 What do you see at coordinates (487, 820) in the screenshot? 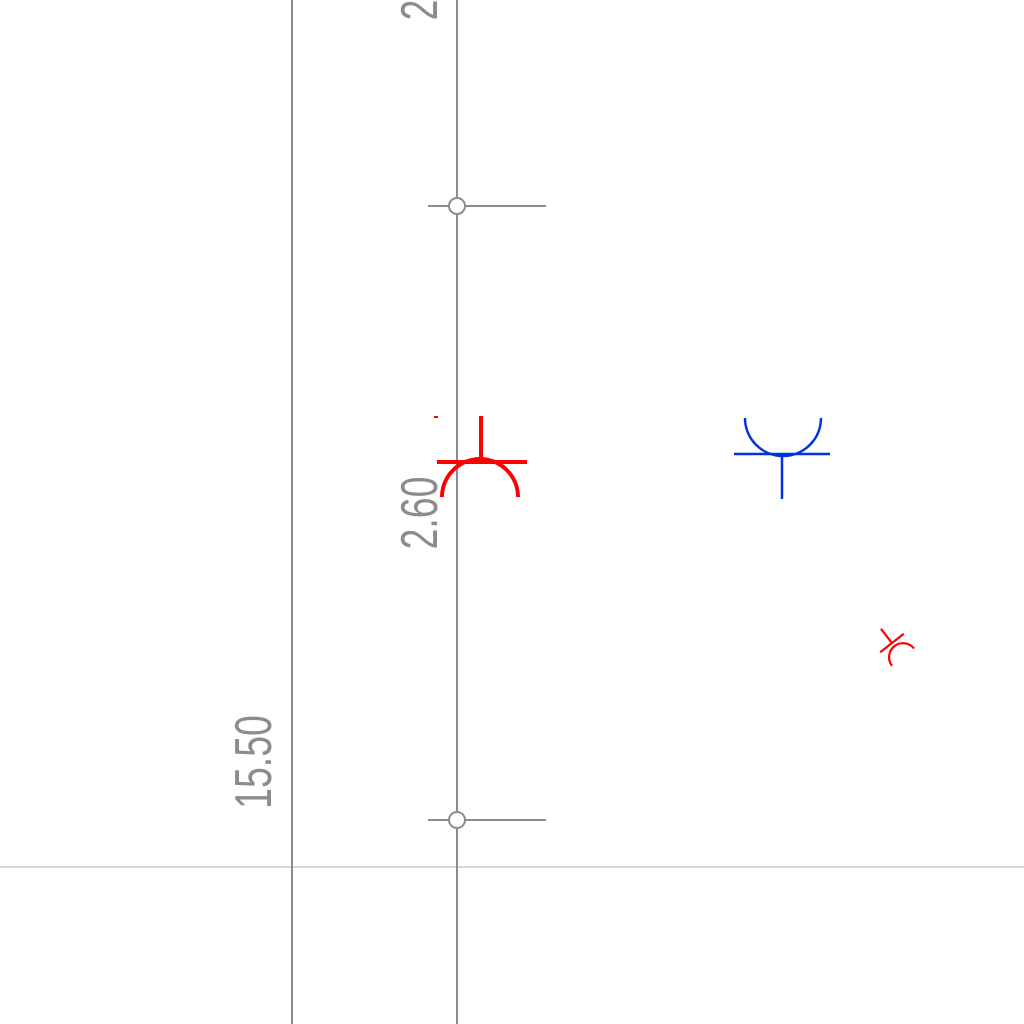
I see `extension-line-bottom` at bounding box center [487, 820].